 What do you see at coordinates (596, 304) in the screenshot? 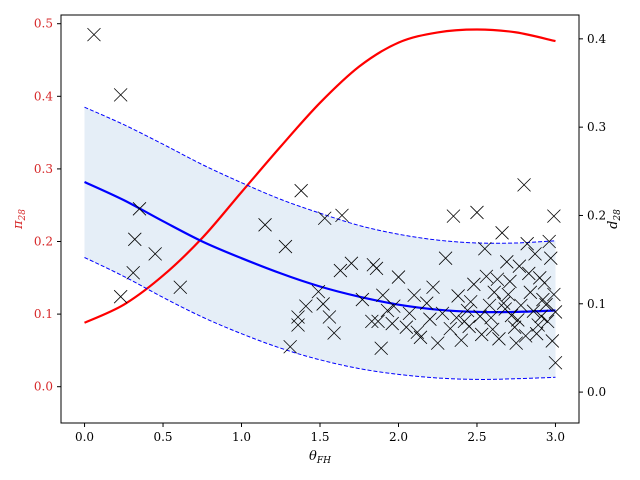
I see `y-right-tick-label: 0.1` at bounding box center [596, 304].